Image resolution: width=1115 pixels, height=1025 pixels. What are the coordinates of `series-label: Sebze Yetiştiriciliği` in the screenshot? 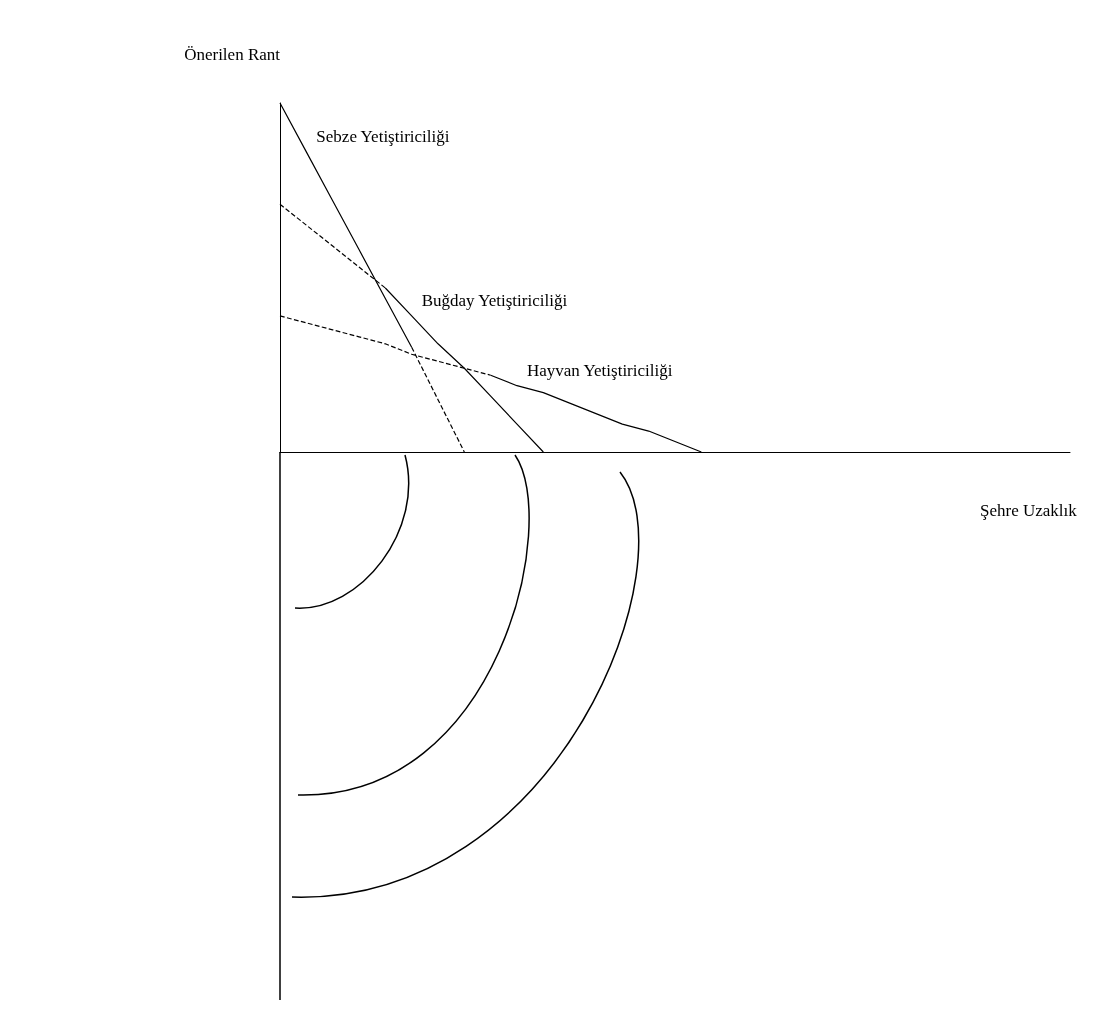 It's located at (383, 136).